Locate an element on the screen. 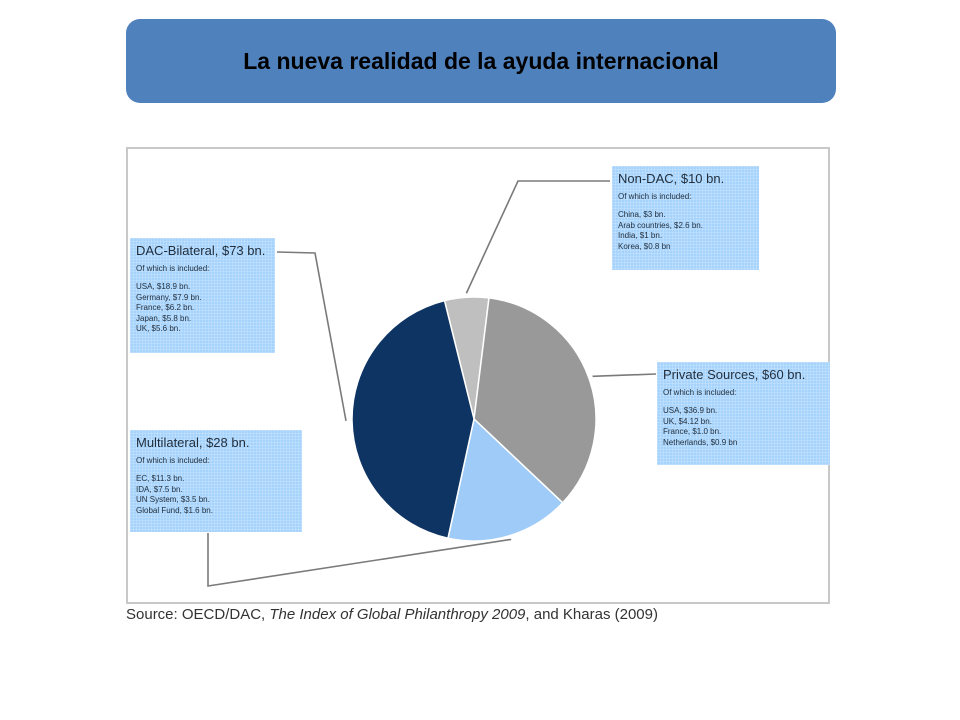 The image size is (960, 720). callout-item: France, $6.2 bn. is located at coordinates (165, 307).